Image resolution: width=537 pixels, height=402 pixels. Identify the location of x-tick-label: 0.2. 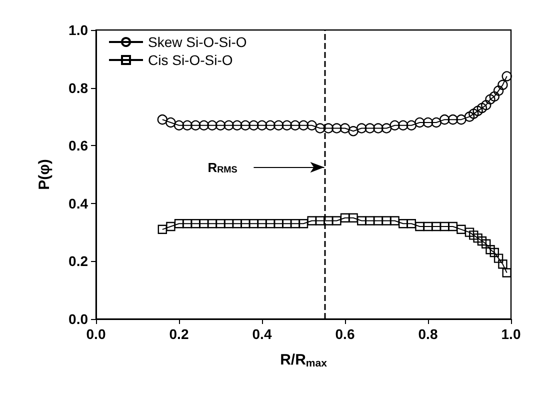
(179, 334).